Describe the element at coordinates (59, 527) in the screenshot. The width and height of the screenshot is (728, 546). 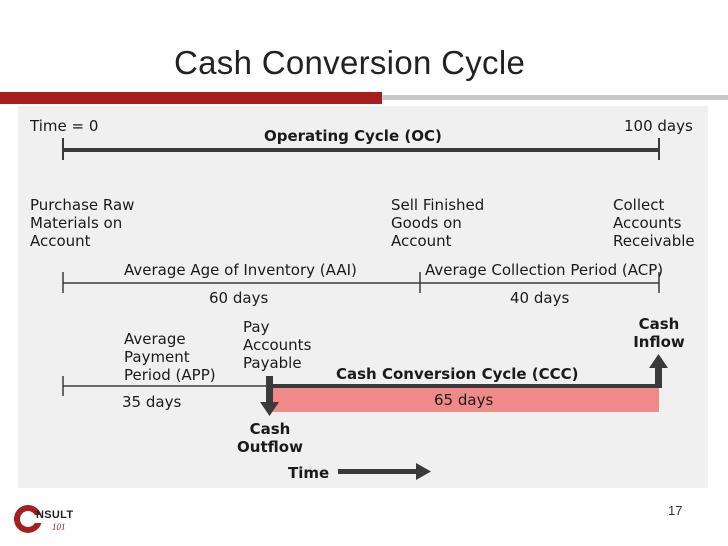
I see `logo-subtext: 101` at that location.